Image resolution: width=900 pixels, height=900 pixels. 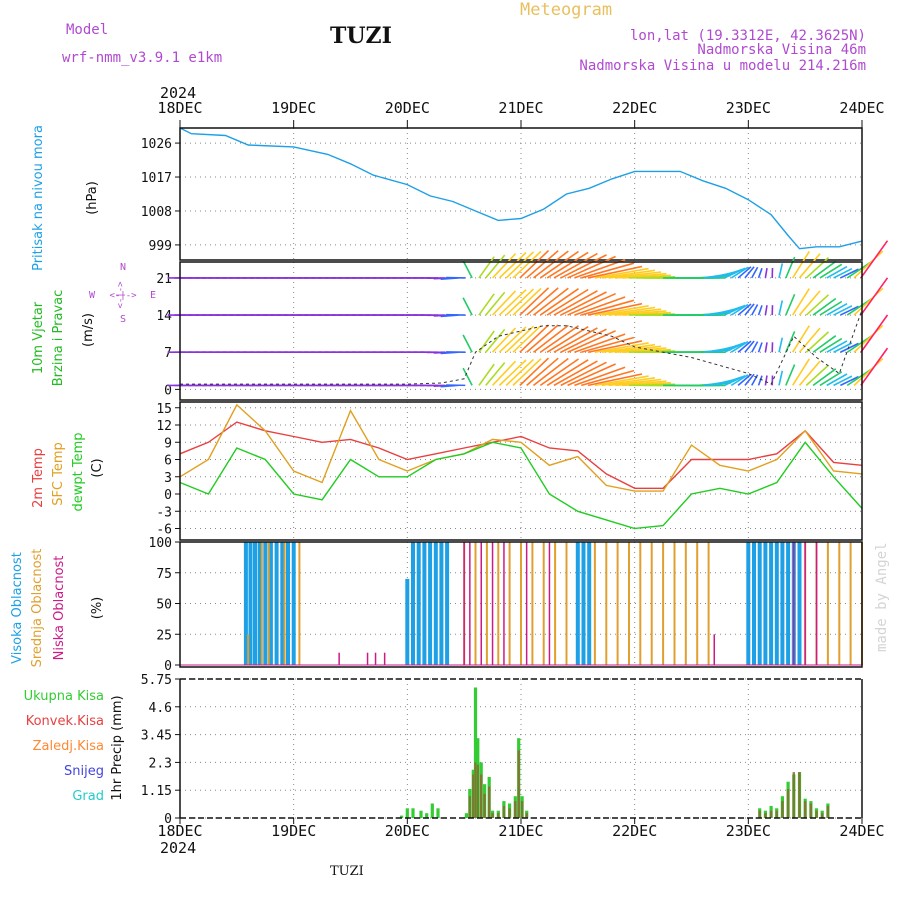 I want to click on temperature-ytick-label: 6, so click(x=168, y=461).